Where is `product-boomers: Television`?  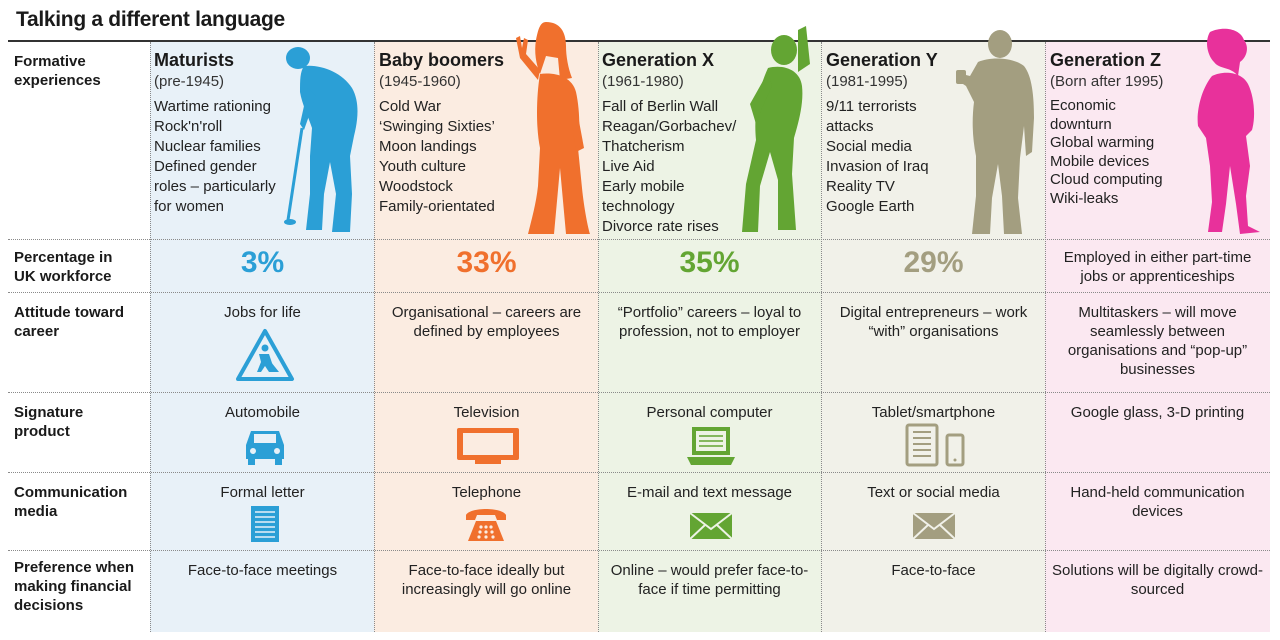 product-boomers: Television is located at coordinates (486, 412).